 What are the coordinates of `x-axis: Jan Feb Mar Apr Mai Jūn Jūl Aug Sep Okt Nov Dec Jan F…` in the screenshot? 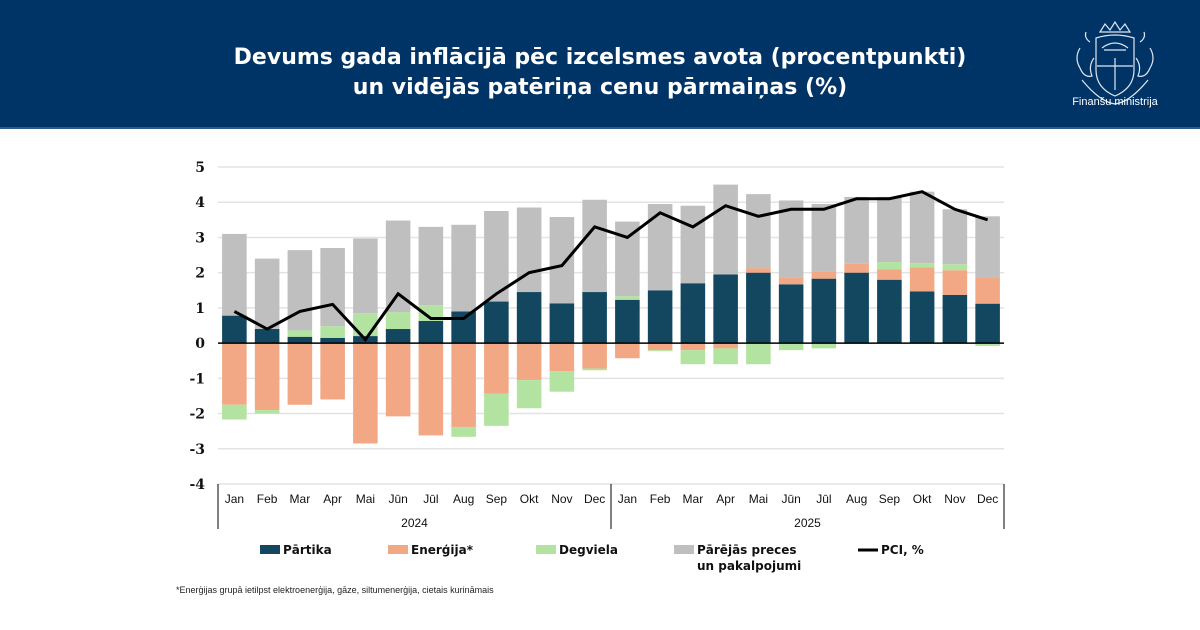 It's located at (611, 507).